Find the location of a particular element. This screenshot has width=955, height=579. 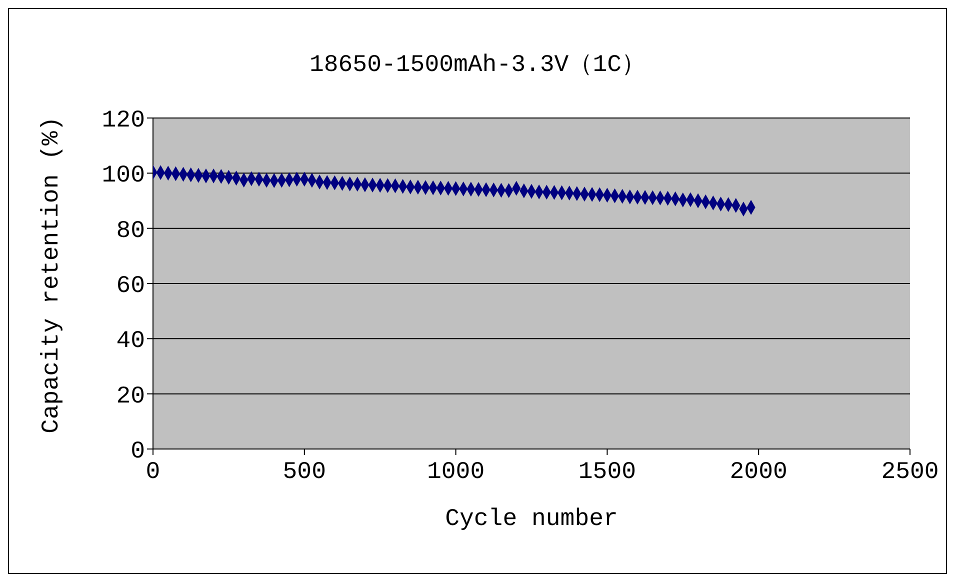

x-tick-label: 1000 is located at coordinates (455, 472).